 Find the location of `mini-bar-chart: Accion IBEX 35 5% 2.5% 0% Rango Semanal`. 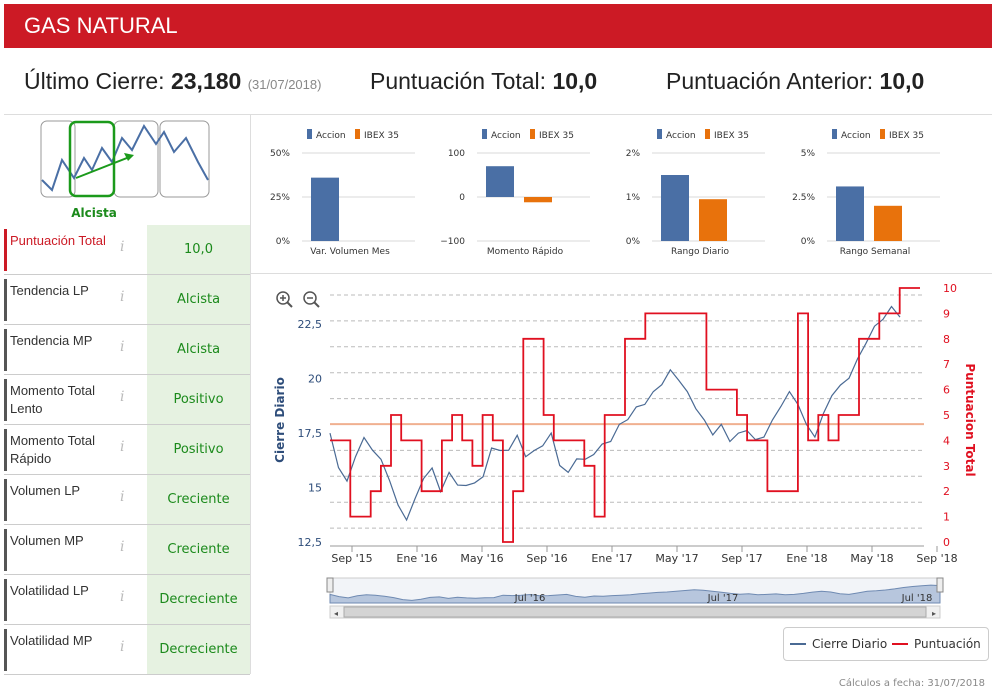

mini-bar-chart: Accion IBEX 35 5% 2.5% 0% Rango Semanal is located at coordinates (866, 193).